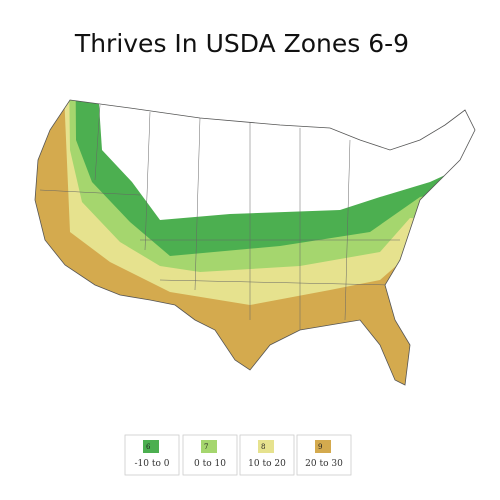 Image resolution: width=500 pixels, height=500 pixels. What do you see at coordinates (267, 464) in the screenshot?
I see `legend-range: 10 to 20` at bounding box center [267, 464].